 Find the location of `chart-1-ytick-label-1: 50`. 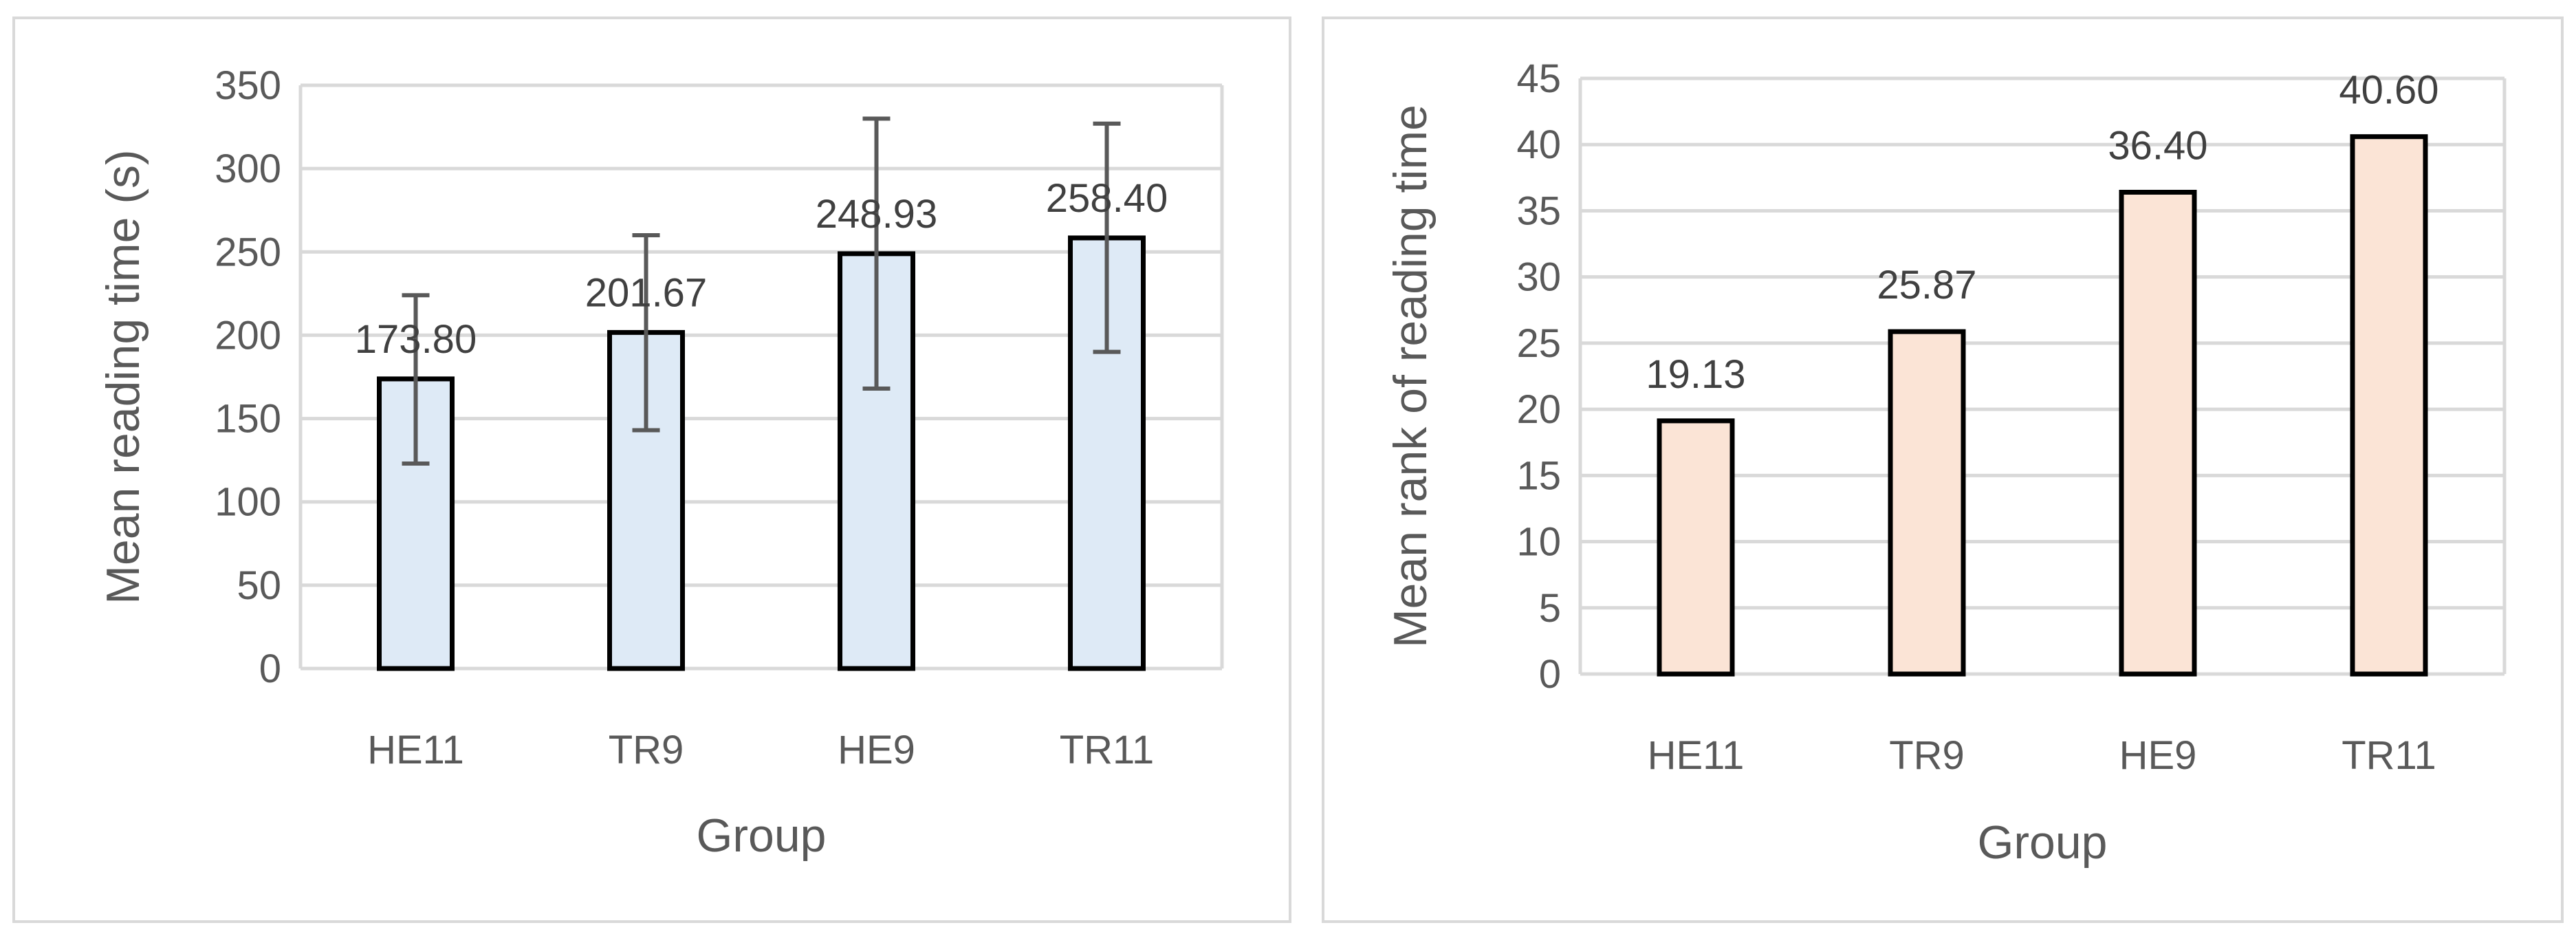

chart-1-ytick-label-1: 50 is located at coordinates (259, 585).